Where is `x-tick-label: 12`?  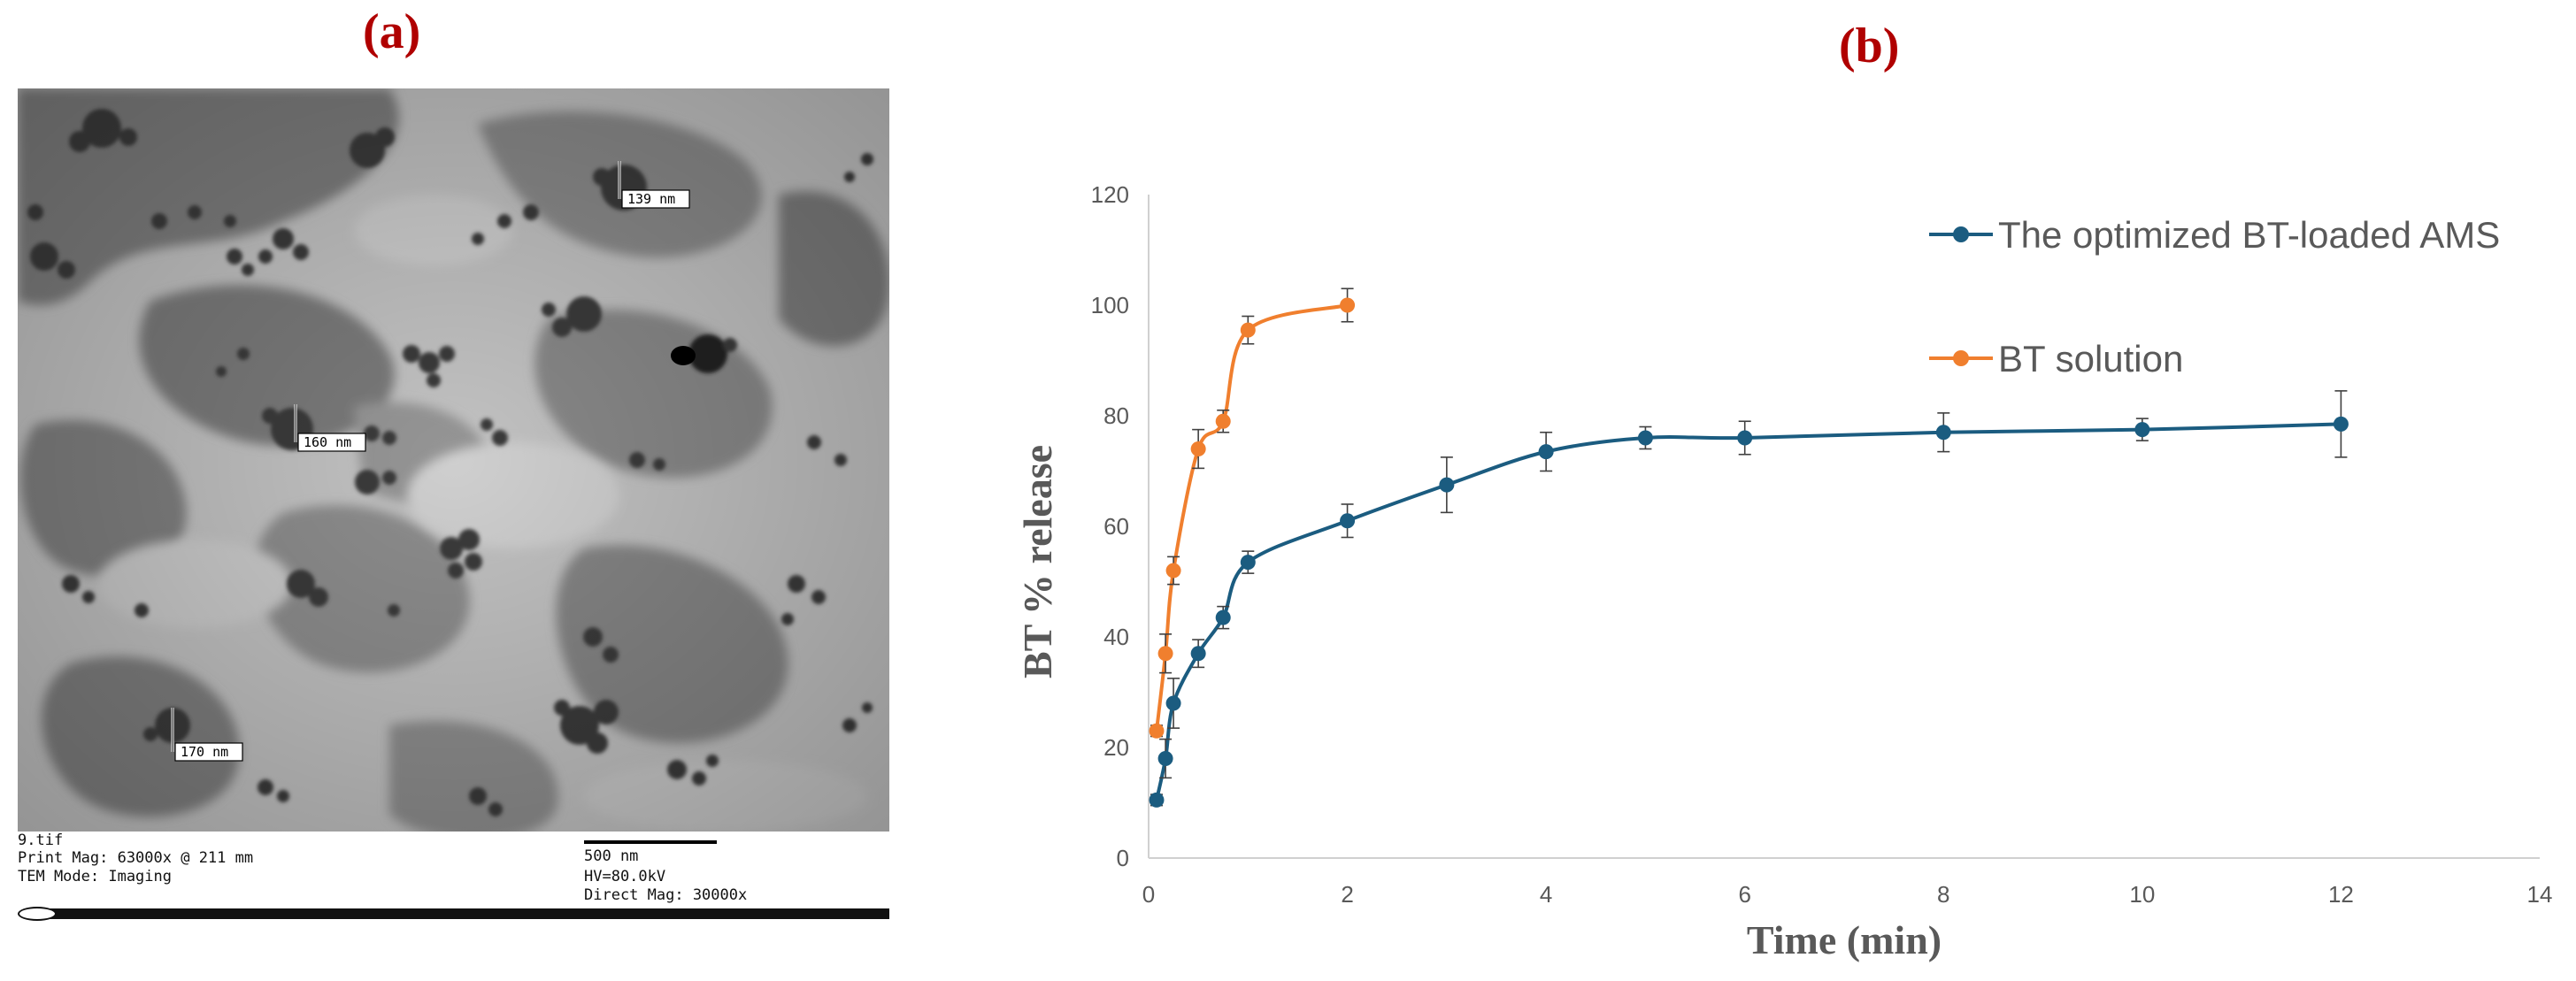
x-tick-label: 12 is located at coordinates (2341, 894).